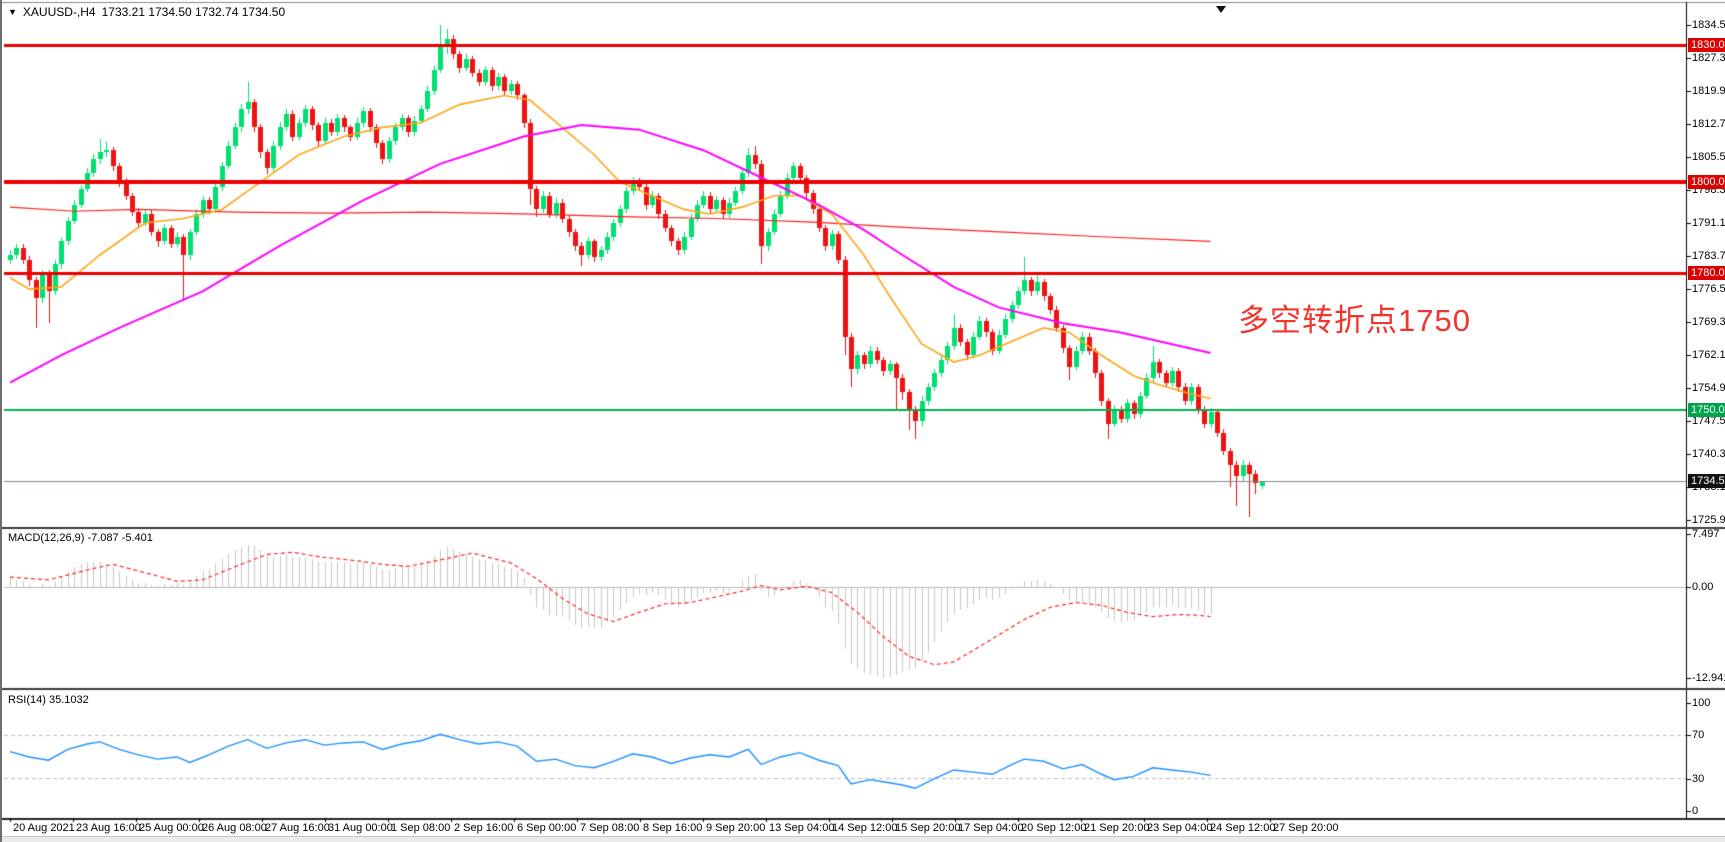  Describe the element at coordinates (1708, 91) in the screenshot. I see `price-tick-label: 1819.90` at that location.